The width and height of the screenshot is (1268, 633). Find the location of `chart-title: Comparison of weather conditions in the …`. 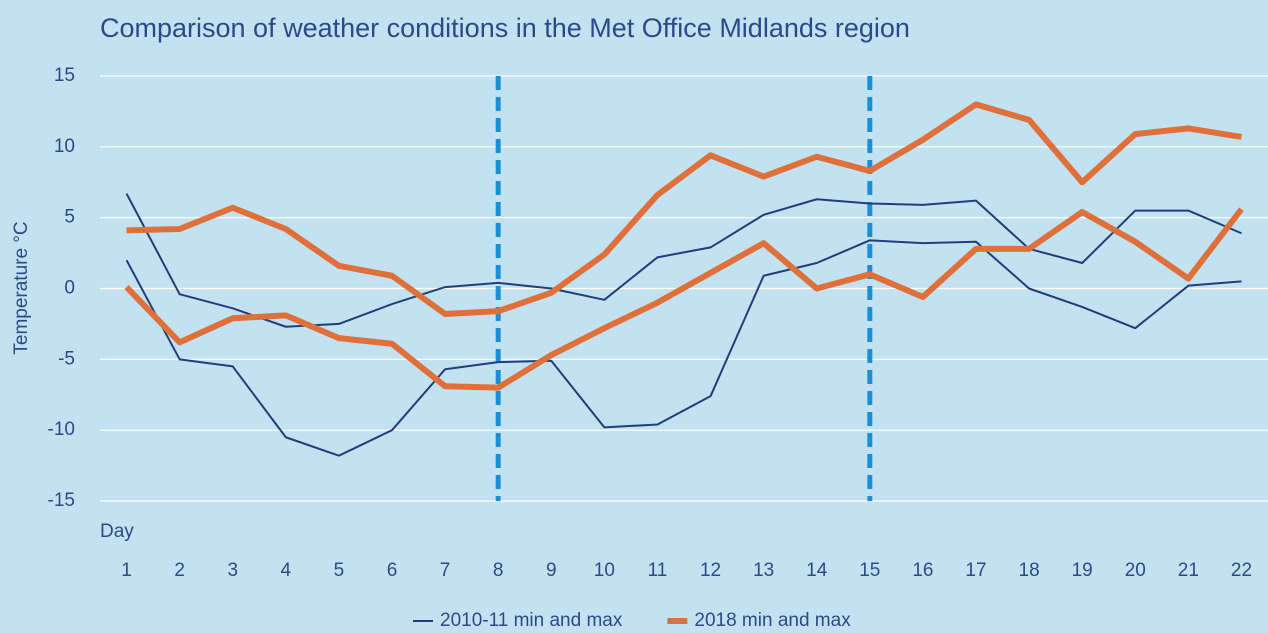

chart-title: Comparison of weather conditions in the … is located at coordinates (505, 28).